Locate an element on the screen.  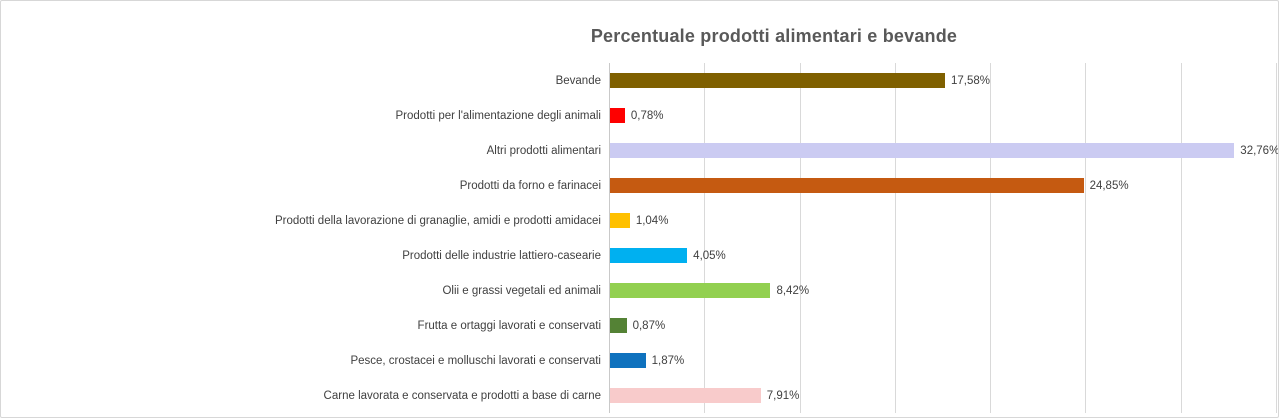
value-axis-zero-line is located at coordinates (609, 238).